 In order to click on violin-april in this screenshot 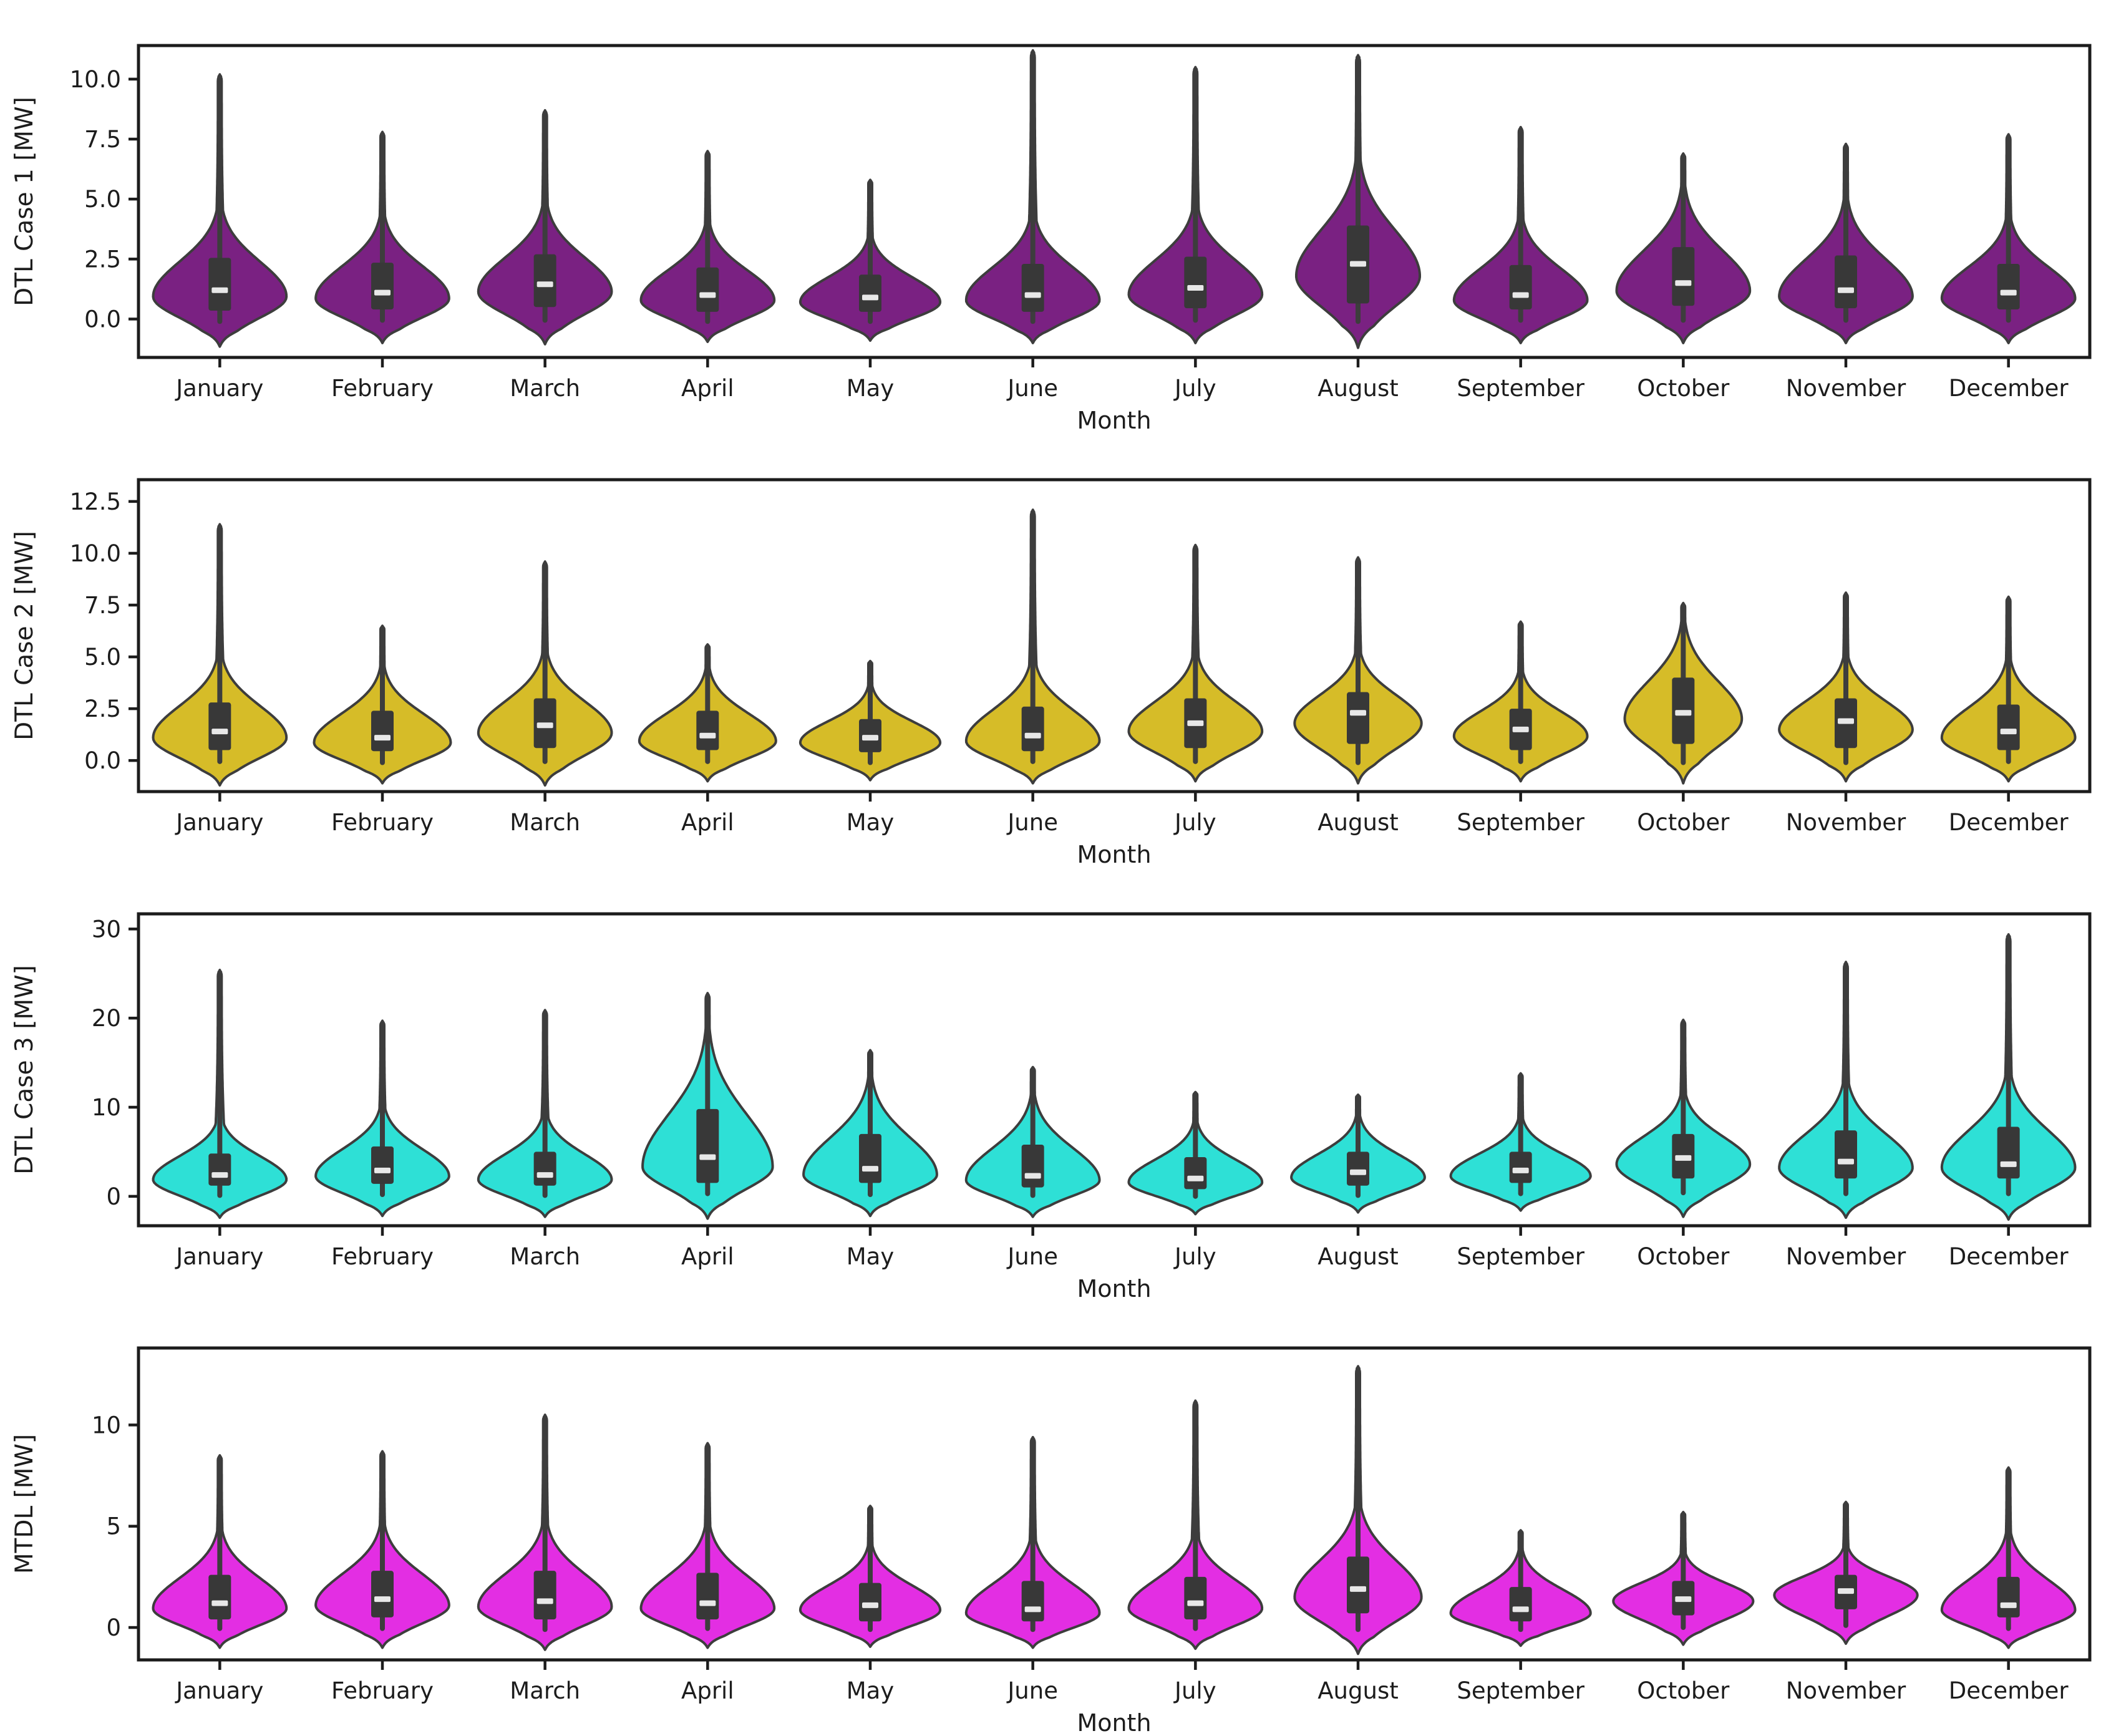, I will do `click(707, 246)`.